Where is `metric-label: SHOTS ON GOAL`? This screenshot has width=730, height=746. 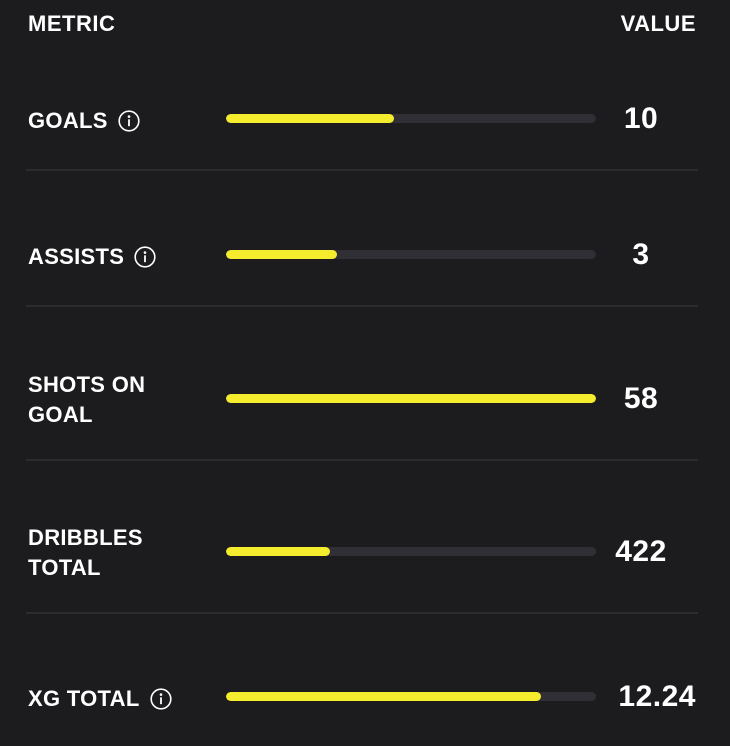 metric-label: SHOTS ON GOAL is located at coordinates (103, 400).